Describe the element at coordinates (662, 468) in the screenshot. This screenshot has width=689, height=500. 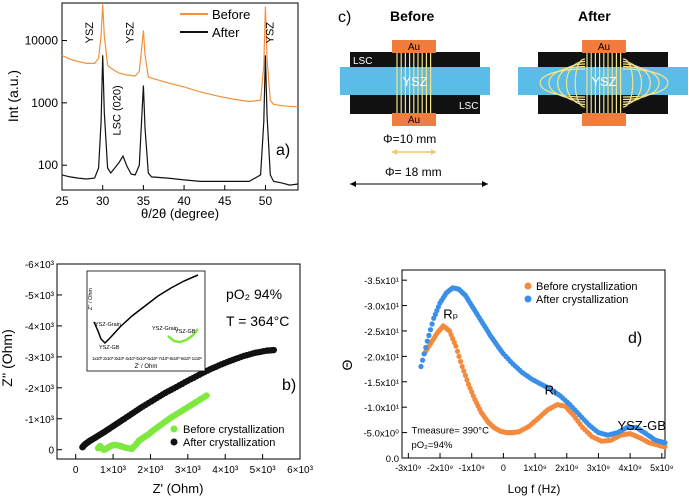
I see `d-xtick-label: 5x10⁹` at that location.